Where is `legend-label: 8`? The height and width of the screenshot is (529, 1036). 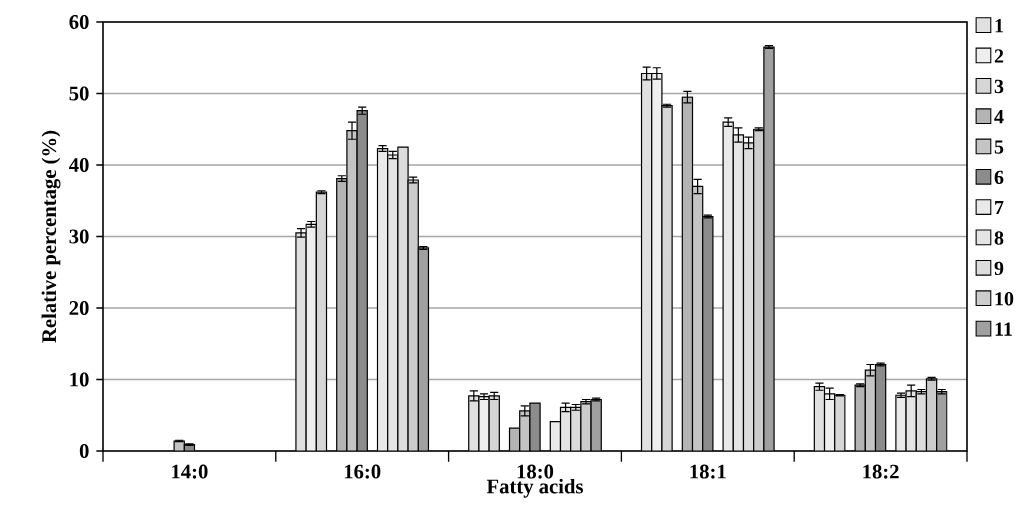
legend-label: 8 is located at coordinates (999, 238).